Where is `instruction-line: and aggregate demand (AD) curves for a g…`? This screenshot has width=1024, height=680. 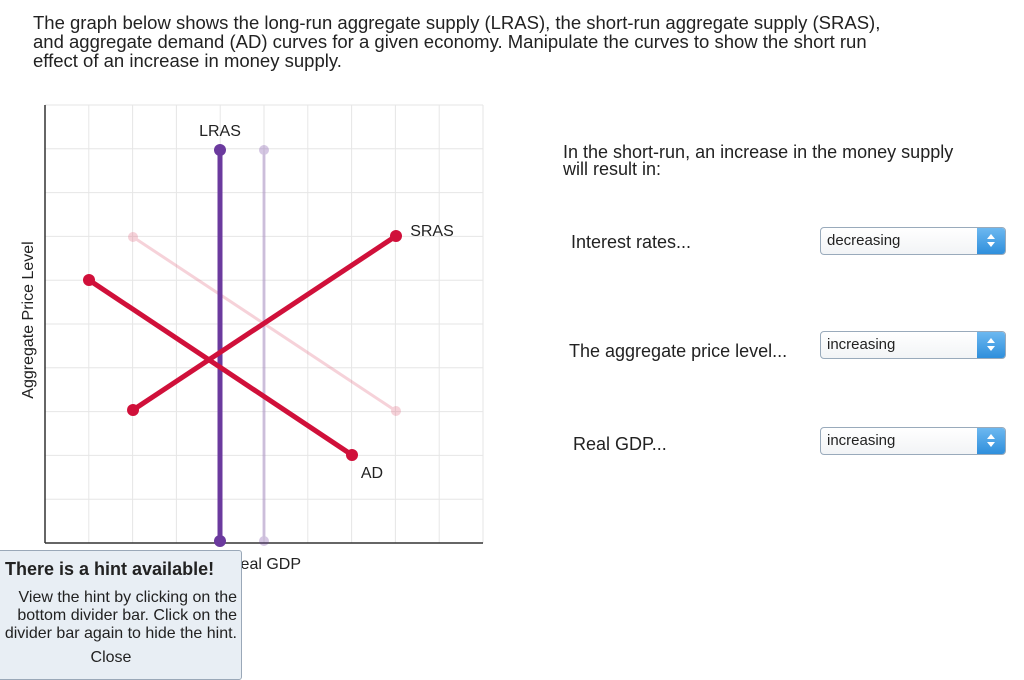 instruction-line: and aggregate demand (AD) curves for a g… is located at coordinates (450, 41).